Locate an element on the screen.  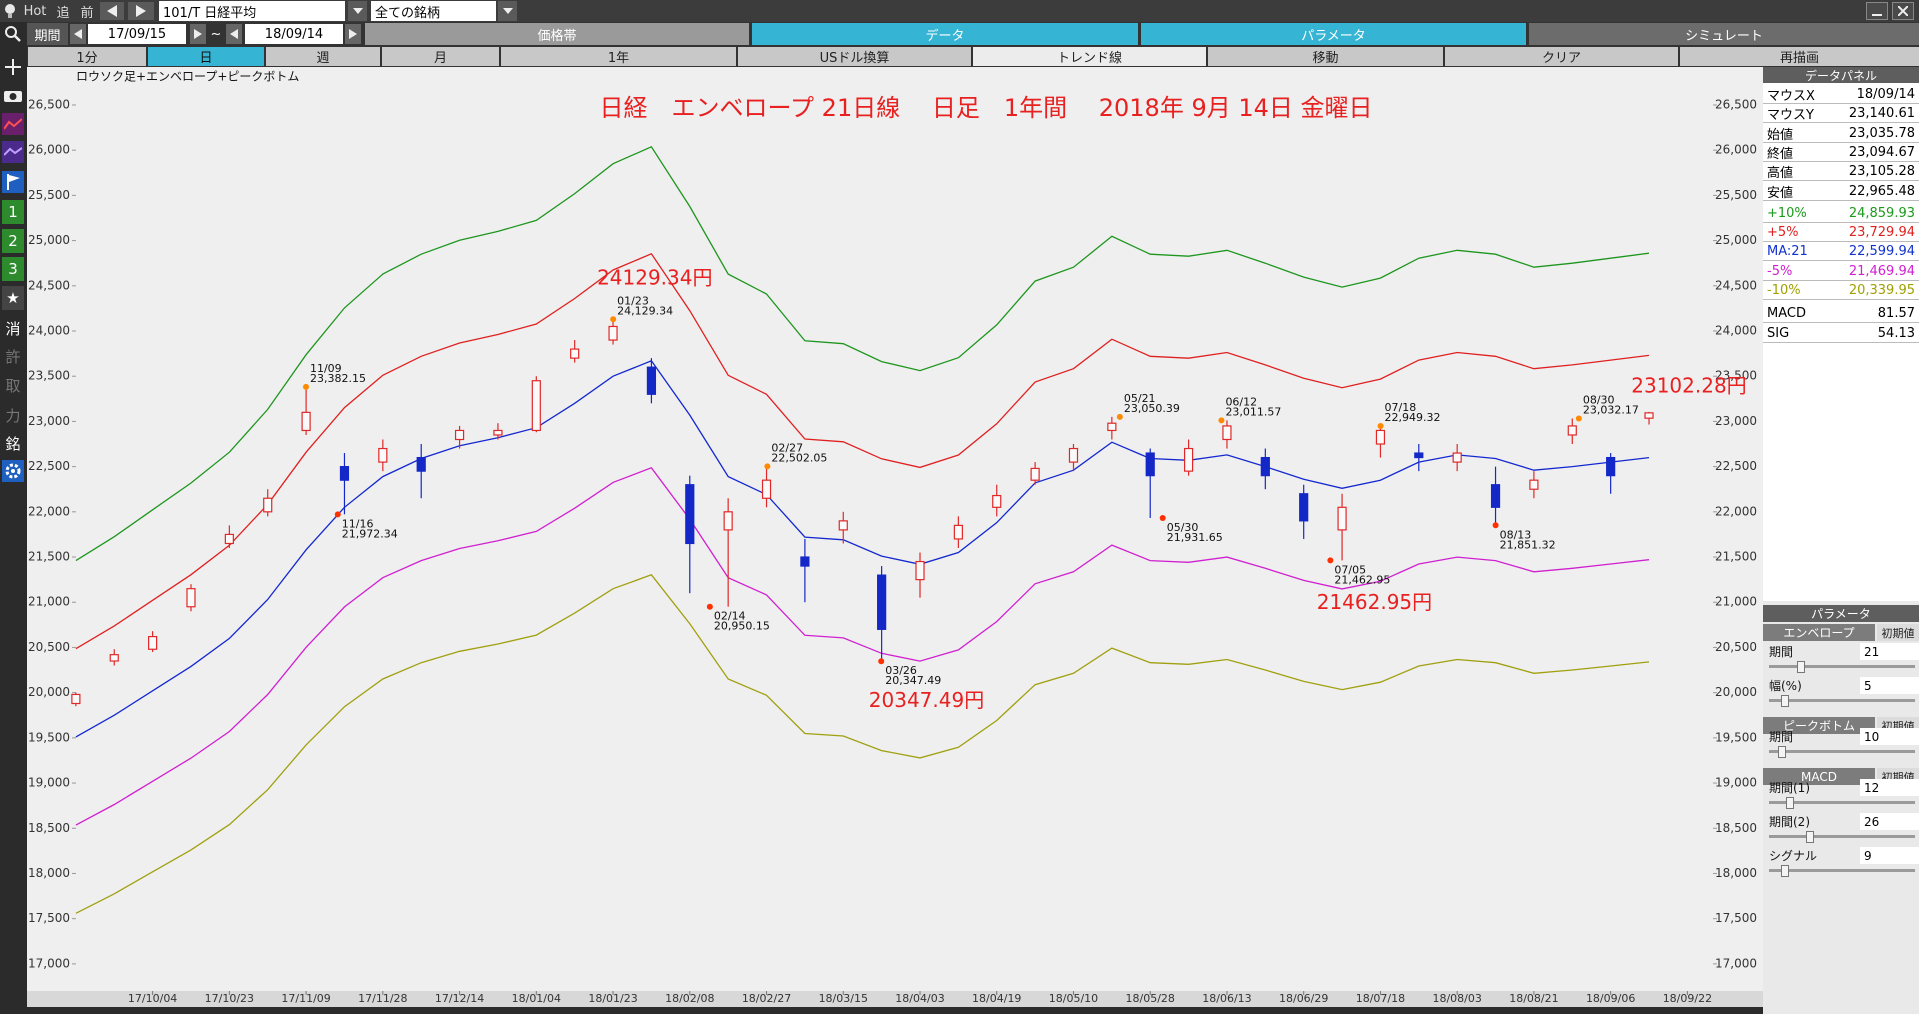
flag-tool is located at coordinates (13, 182).